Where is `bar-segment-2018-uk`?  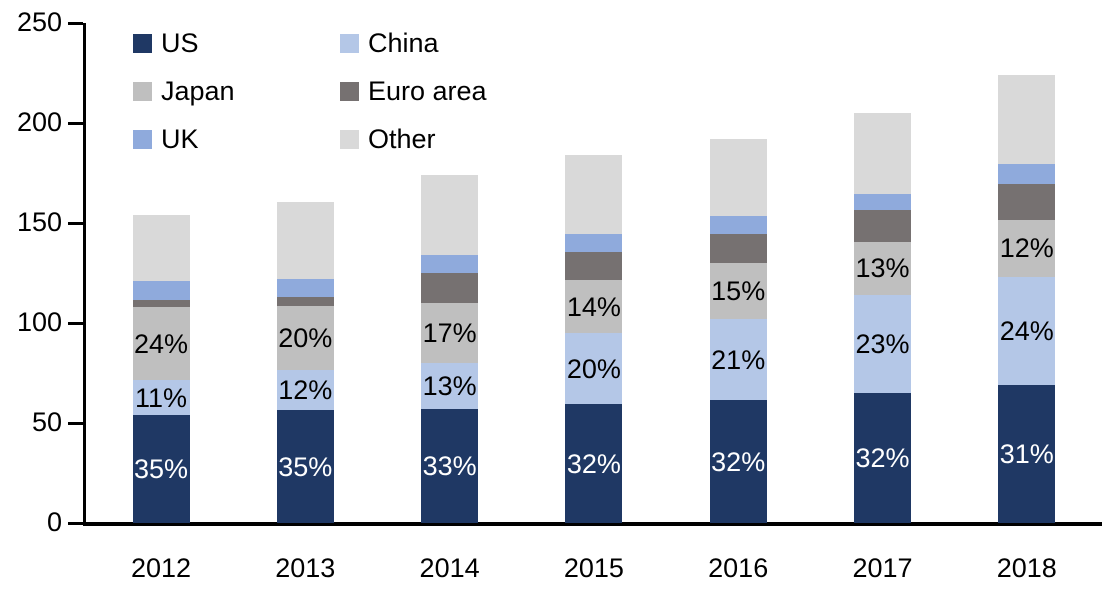
bar-segment-2018-uk is located at coordinates (1027, 173).